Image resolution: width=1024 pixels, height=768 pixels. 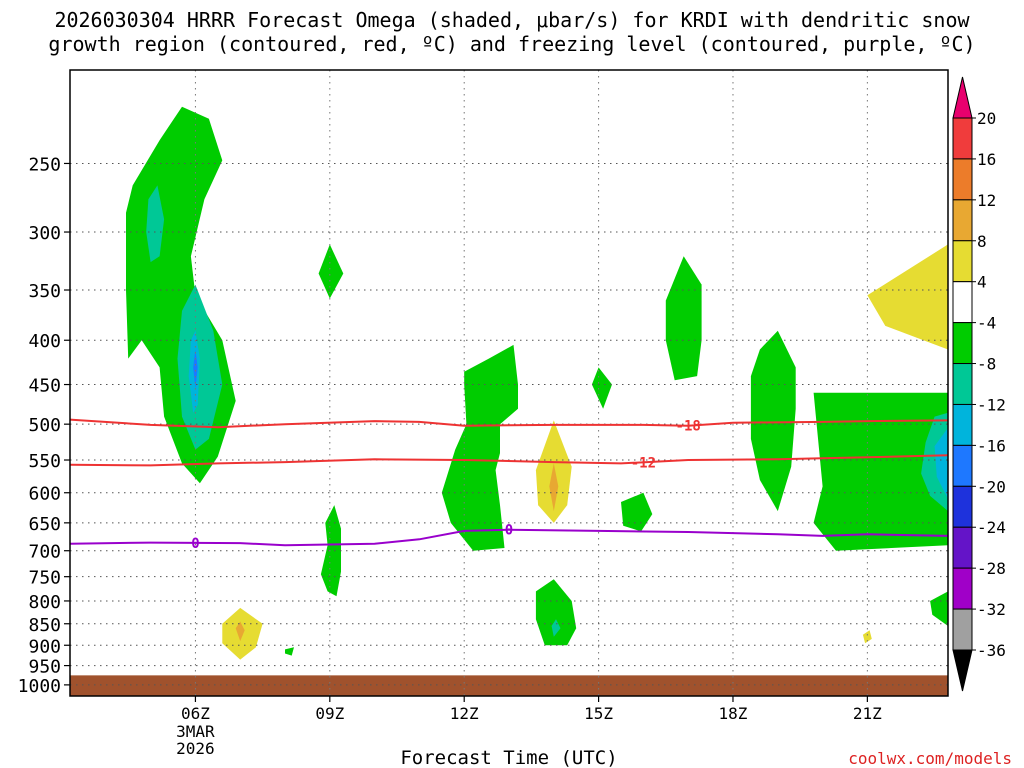 I want to click on contour-dgz-bottom, so click(x=509, y=460).